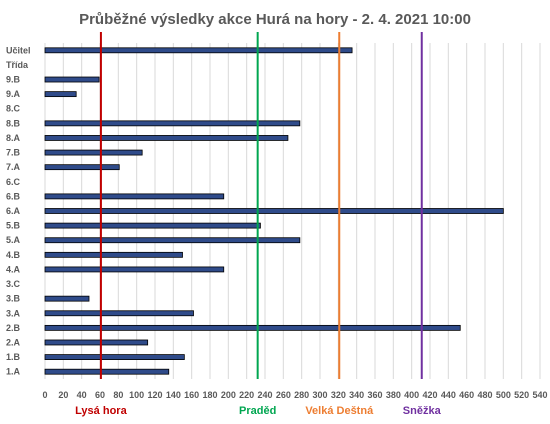 This screenshot has width=550, height=424. What do you see at coordinates (356, 395) in the screenshot?
I see `x-tick-label: 340` at bounding box center [356, 395].